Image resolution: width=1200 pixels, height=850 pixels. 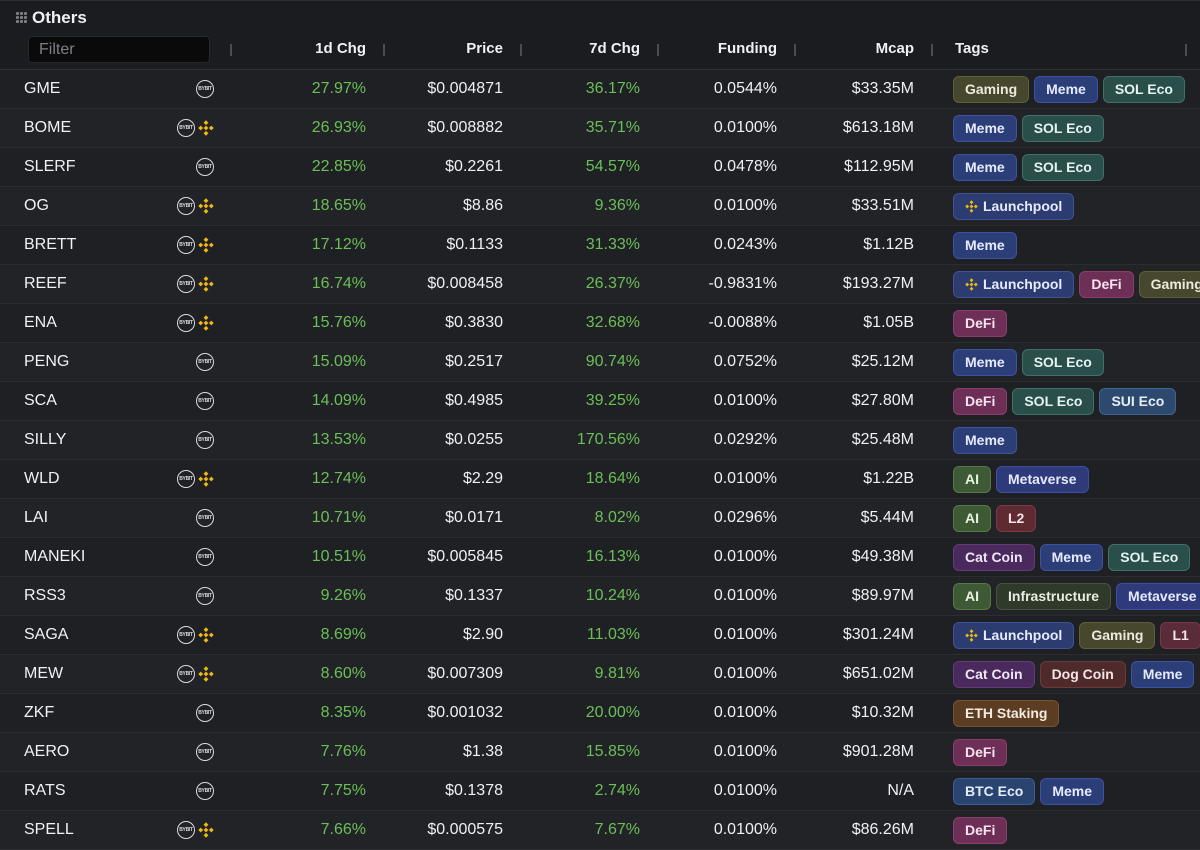 I want to click on symbol-cell: RATS, so click(x=45, y=790).